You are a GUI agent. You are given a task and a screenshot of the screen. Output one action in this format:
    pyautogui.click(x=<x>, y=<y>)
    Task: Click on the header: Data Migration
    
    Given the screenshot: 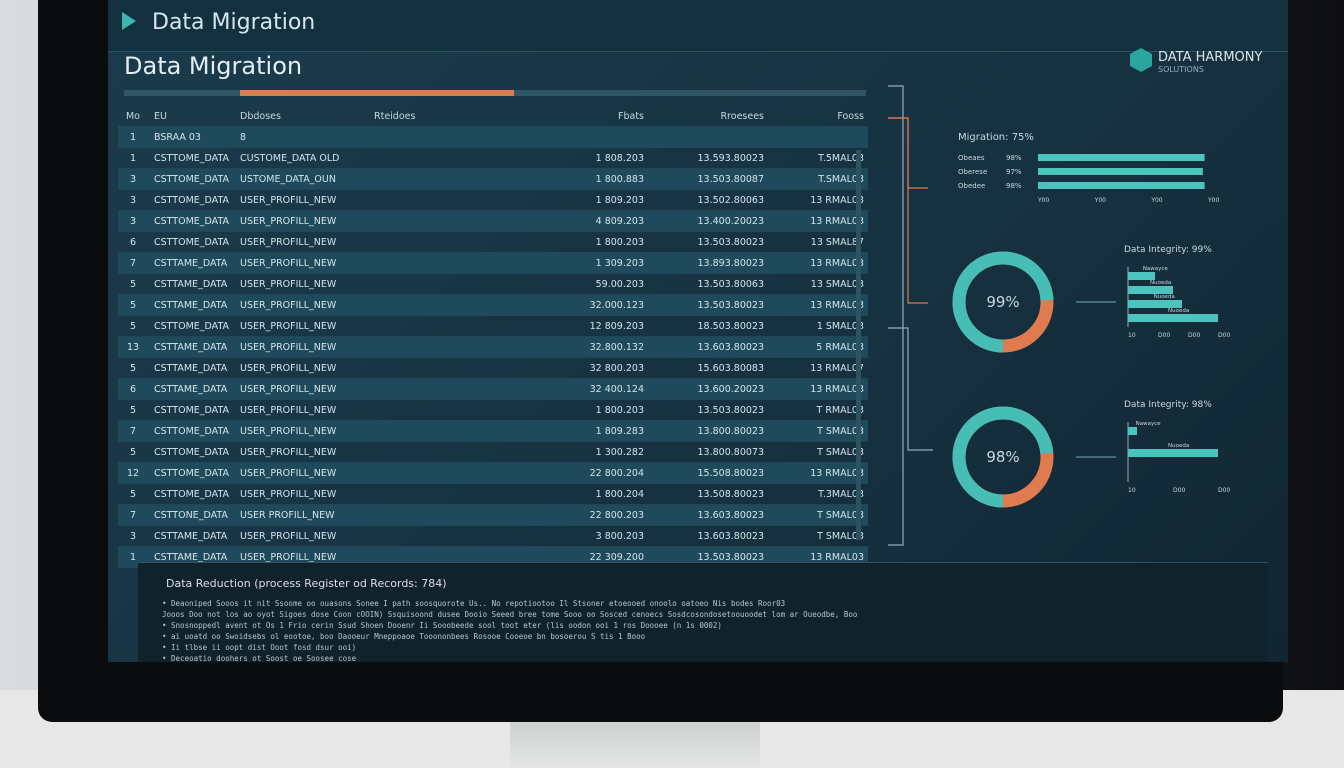 What is the action you would take?
    pyautogui.click(x=698, y=26)
    